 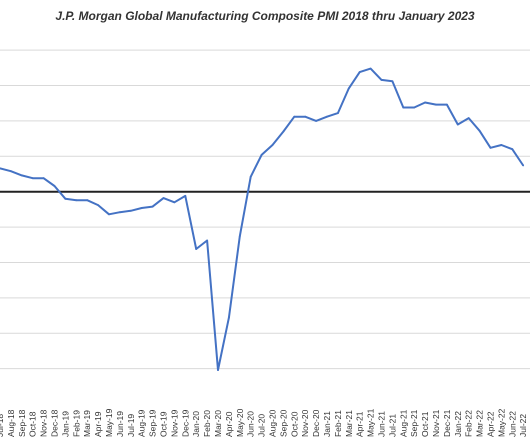 What do you see at coordinates (414, 423) in the screenshot?
I see `x-tick-label: Sep-21` at bounding box center [414, 423].